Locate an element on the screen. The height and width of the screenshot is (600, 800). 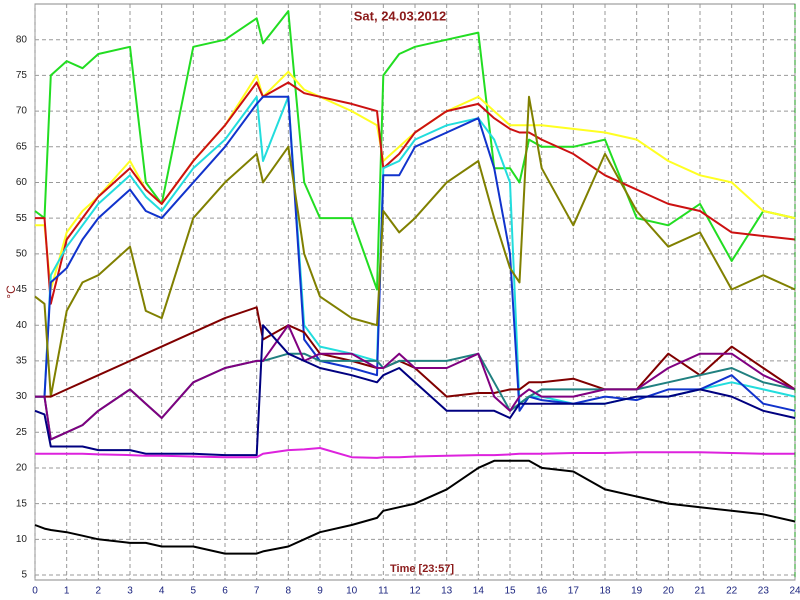
y-tick-label: 75 is located at coordinates (22, 75).